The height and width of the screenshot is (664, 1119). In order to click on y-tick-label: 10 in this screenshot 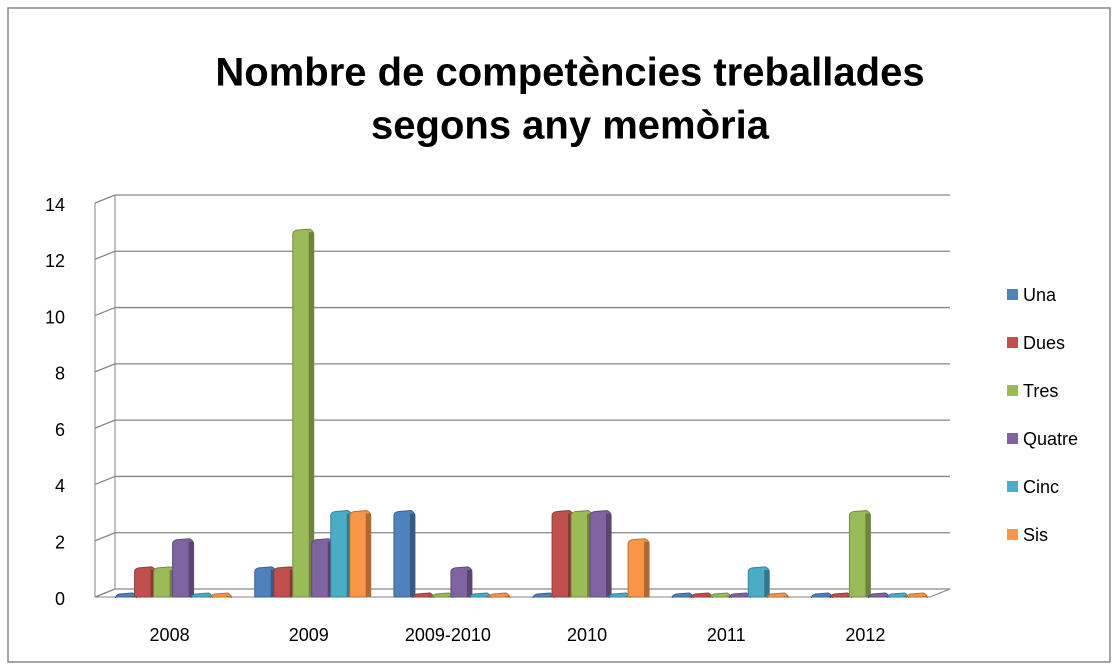, I will do `click(55, 317)`.